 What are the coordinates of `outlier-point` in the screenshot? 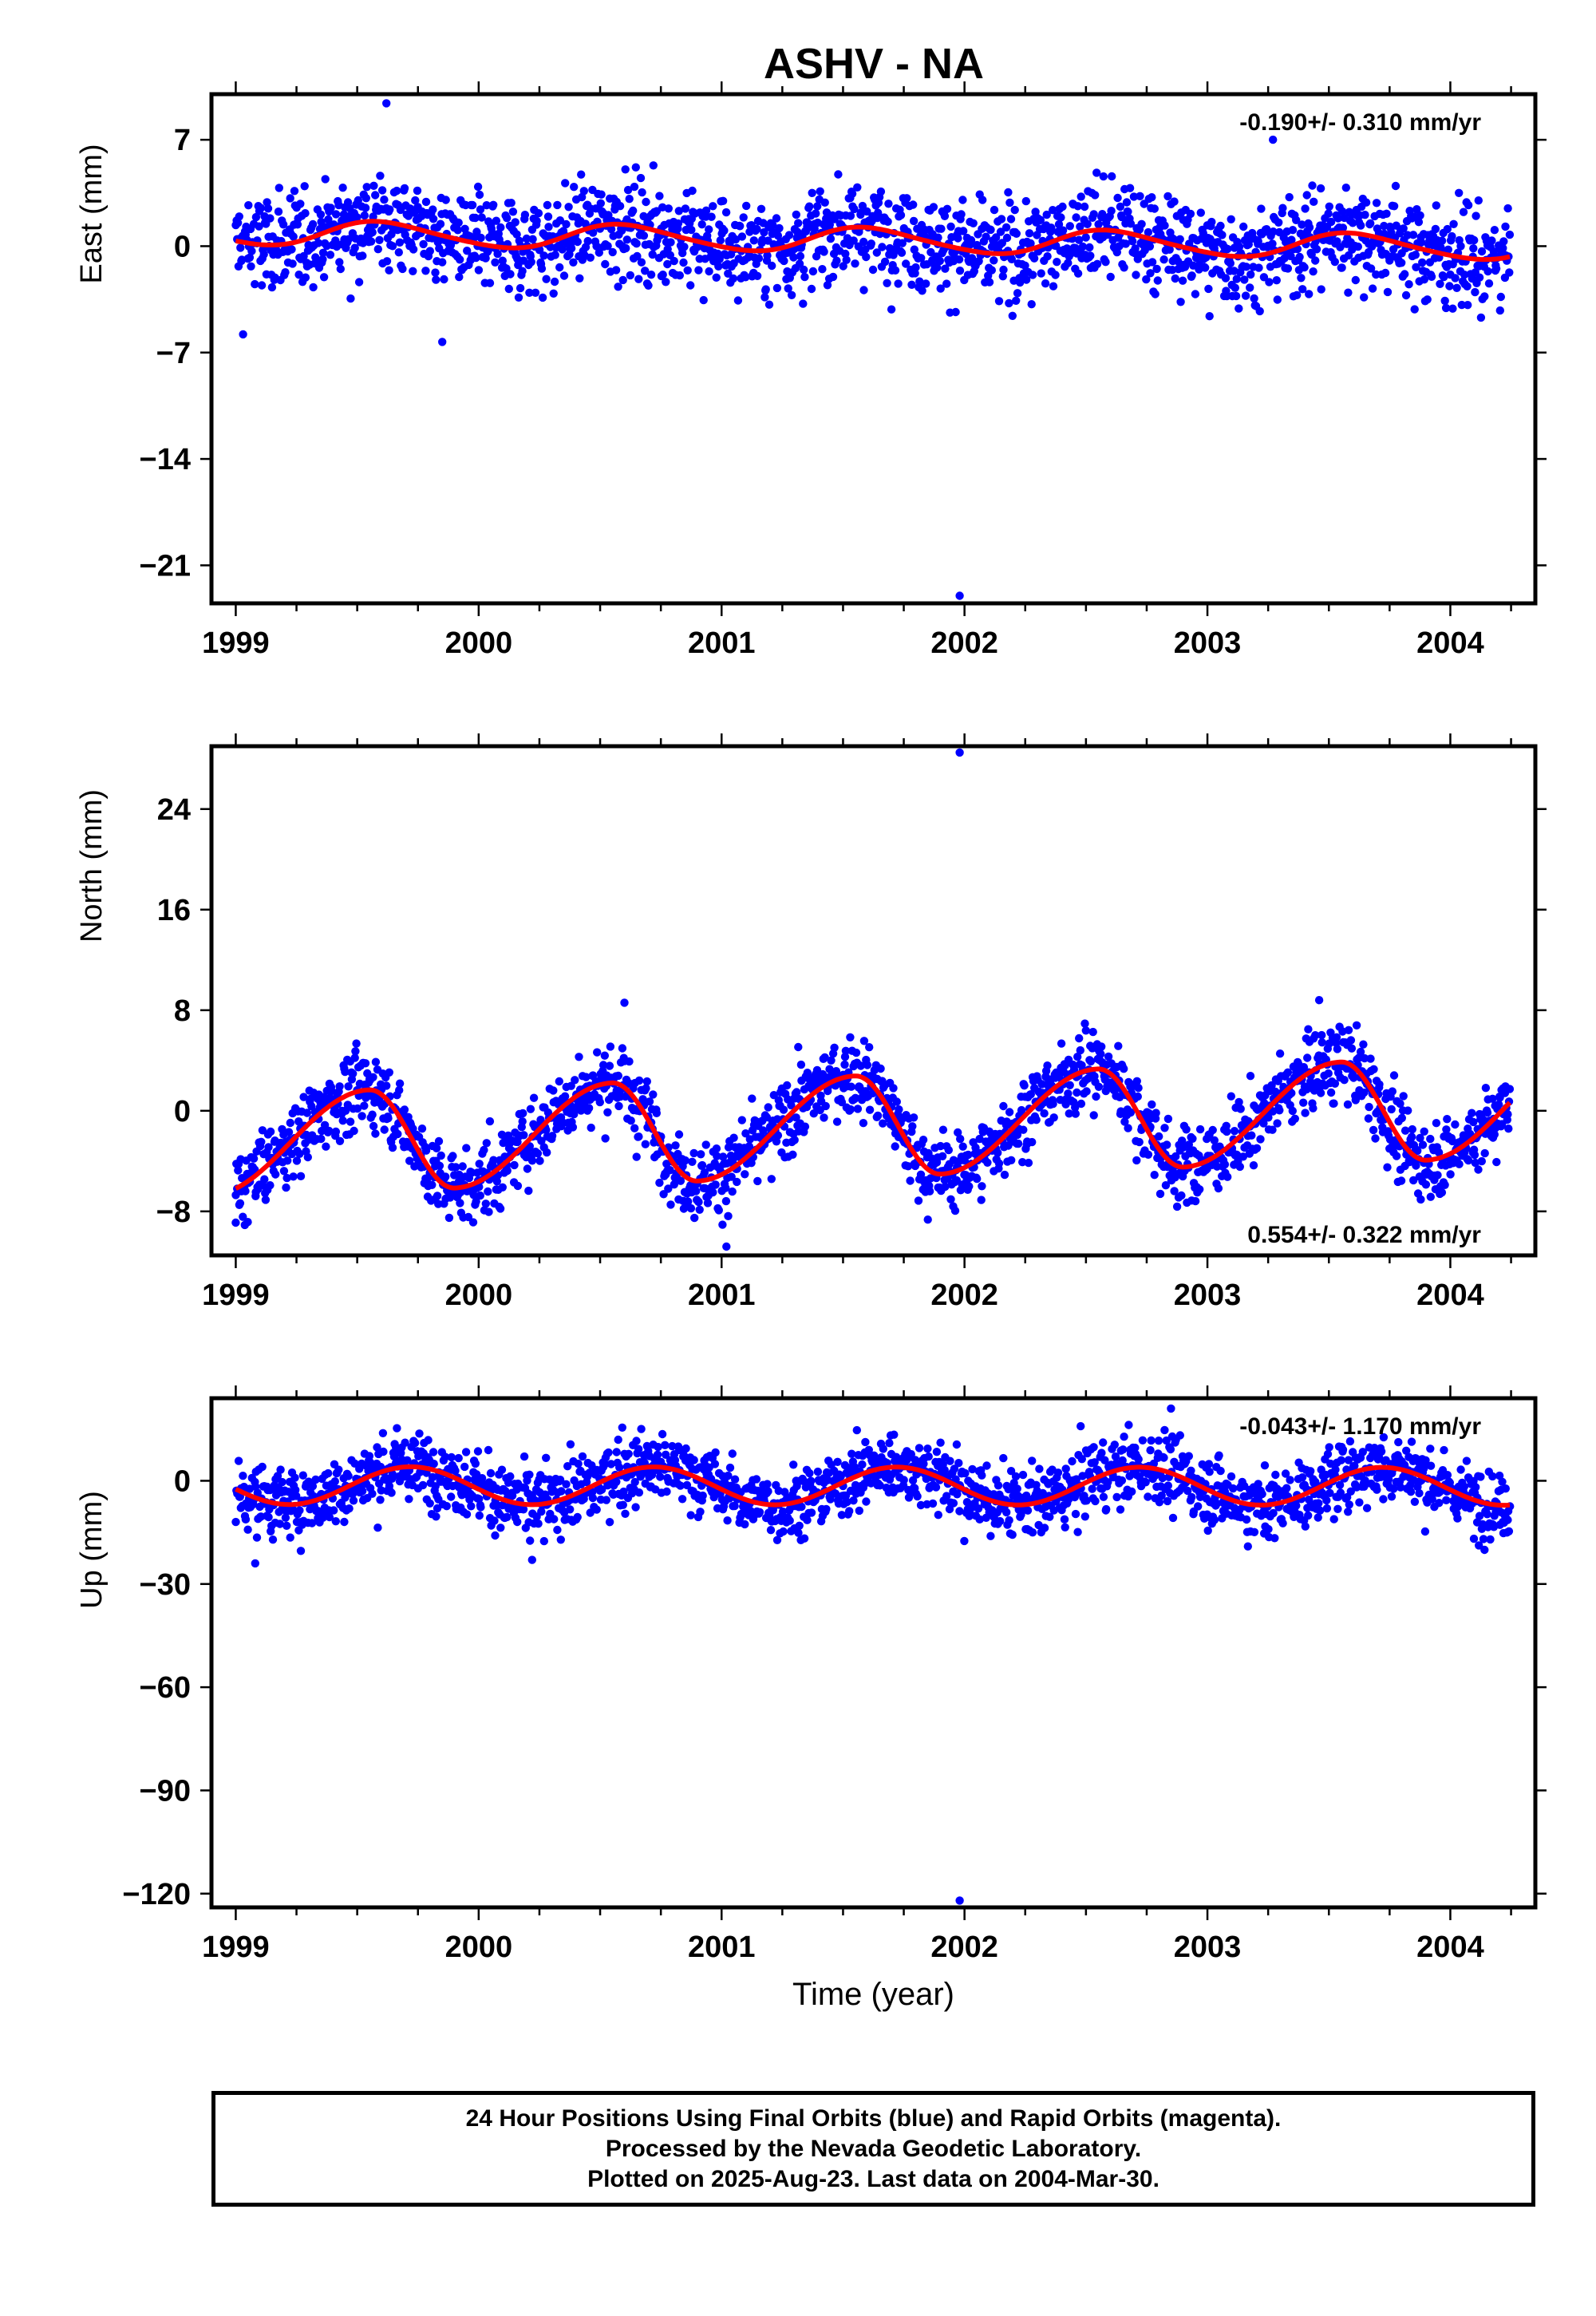 It's located at (1319, 1001).